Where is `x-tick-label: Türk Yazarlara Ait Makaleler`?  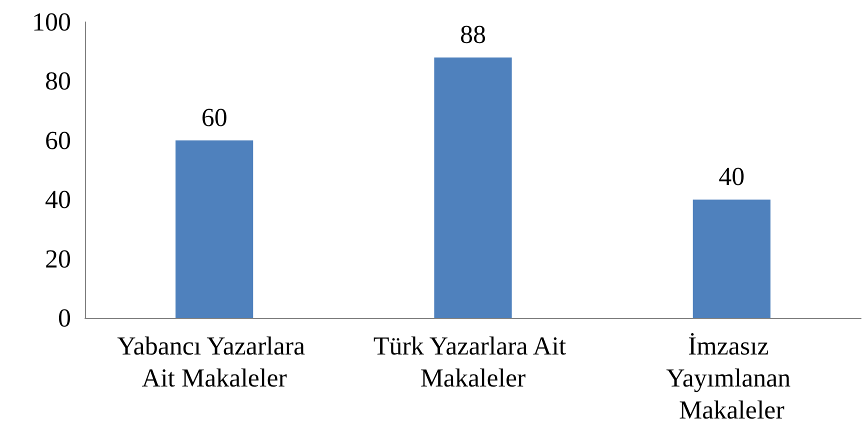 x-tick-label: Türk Yazarlara Ait Makaleler is located at coordinates (473, 362).